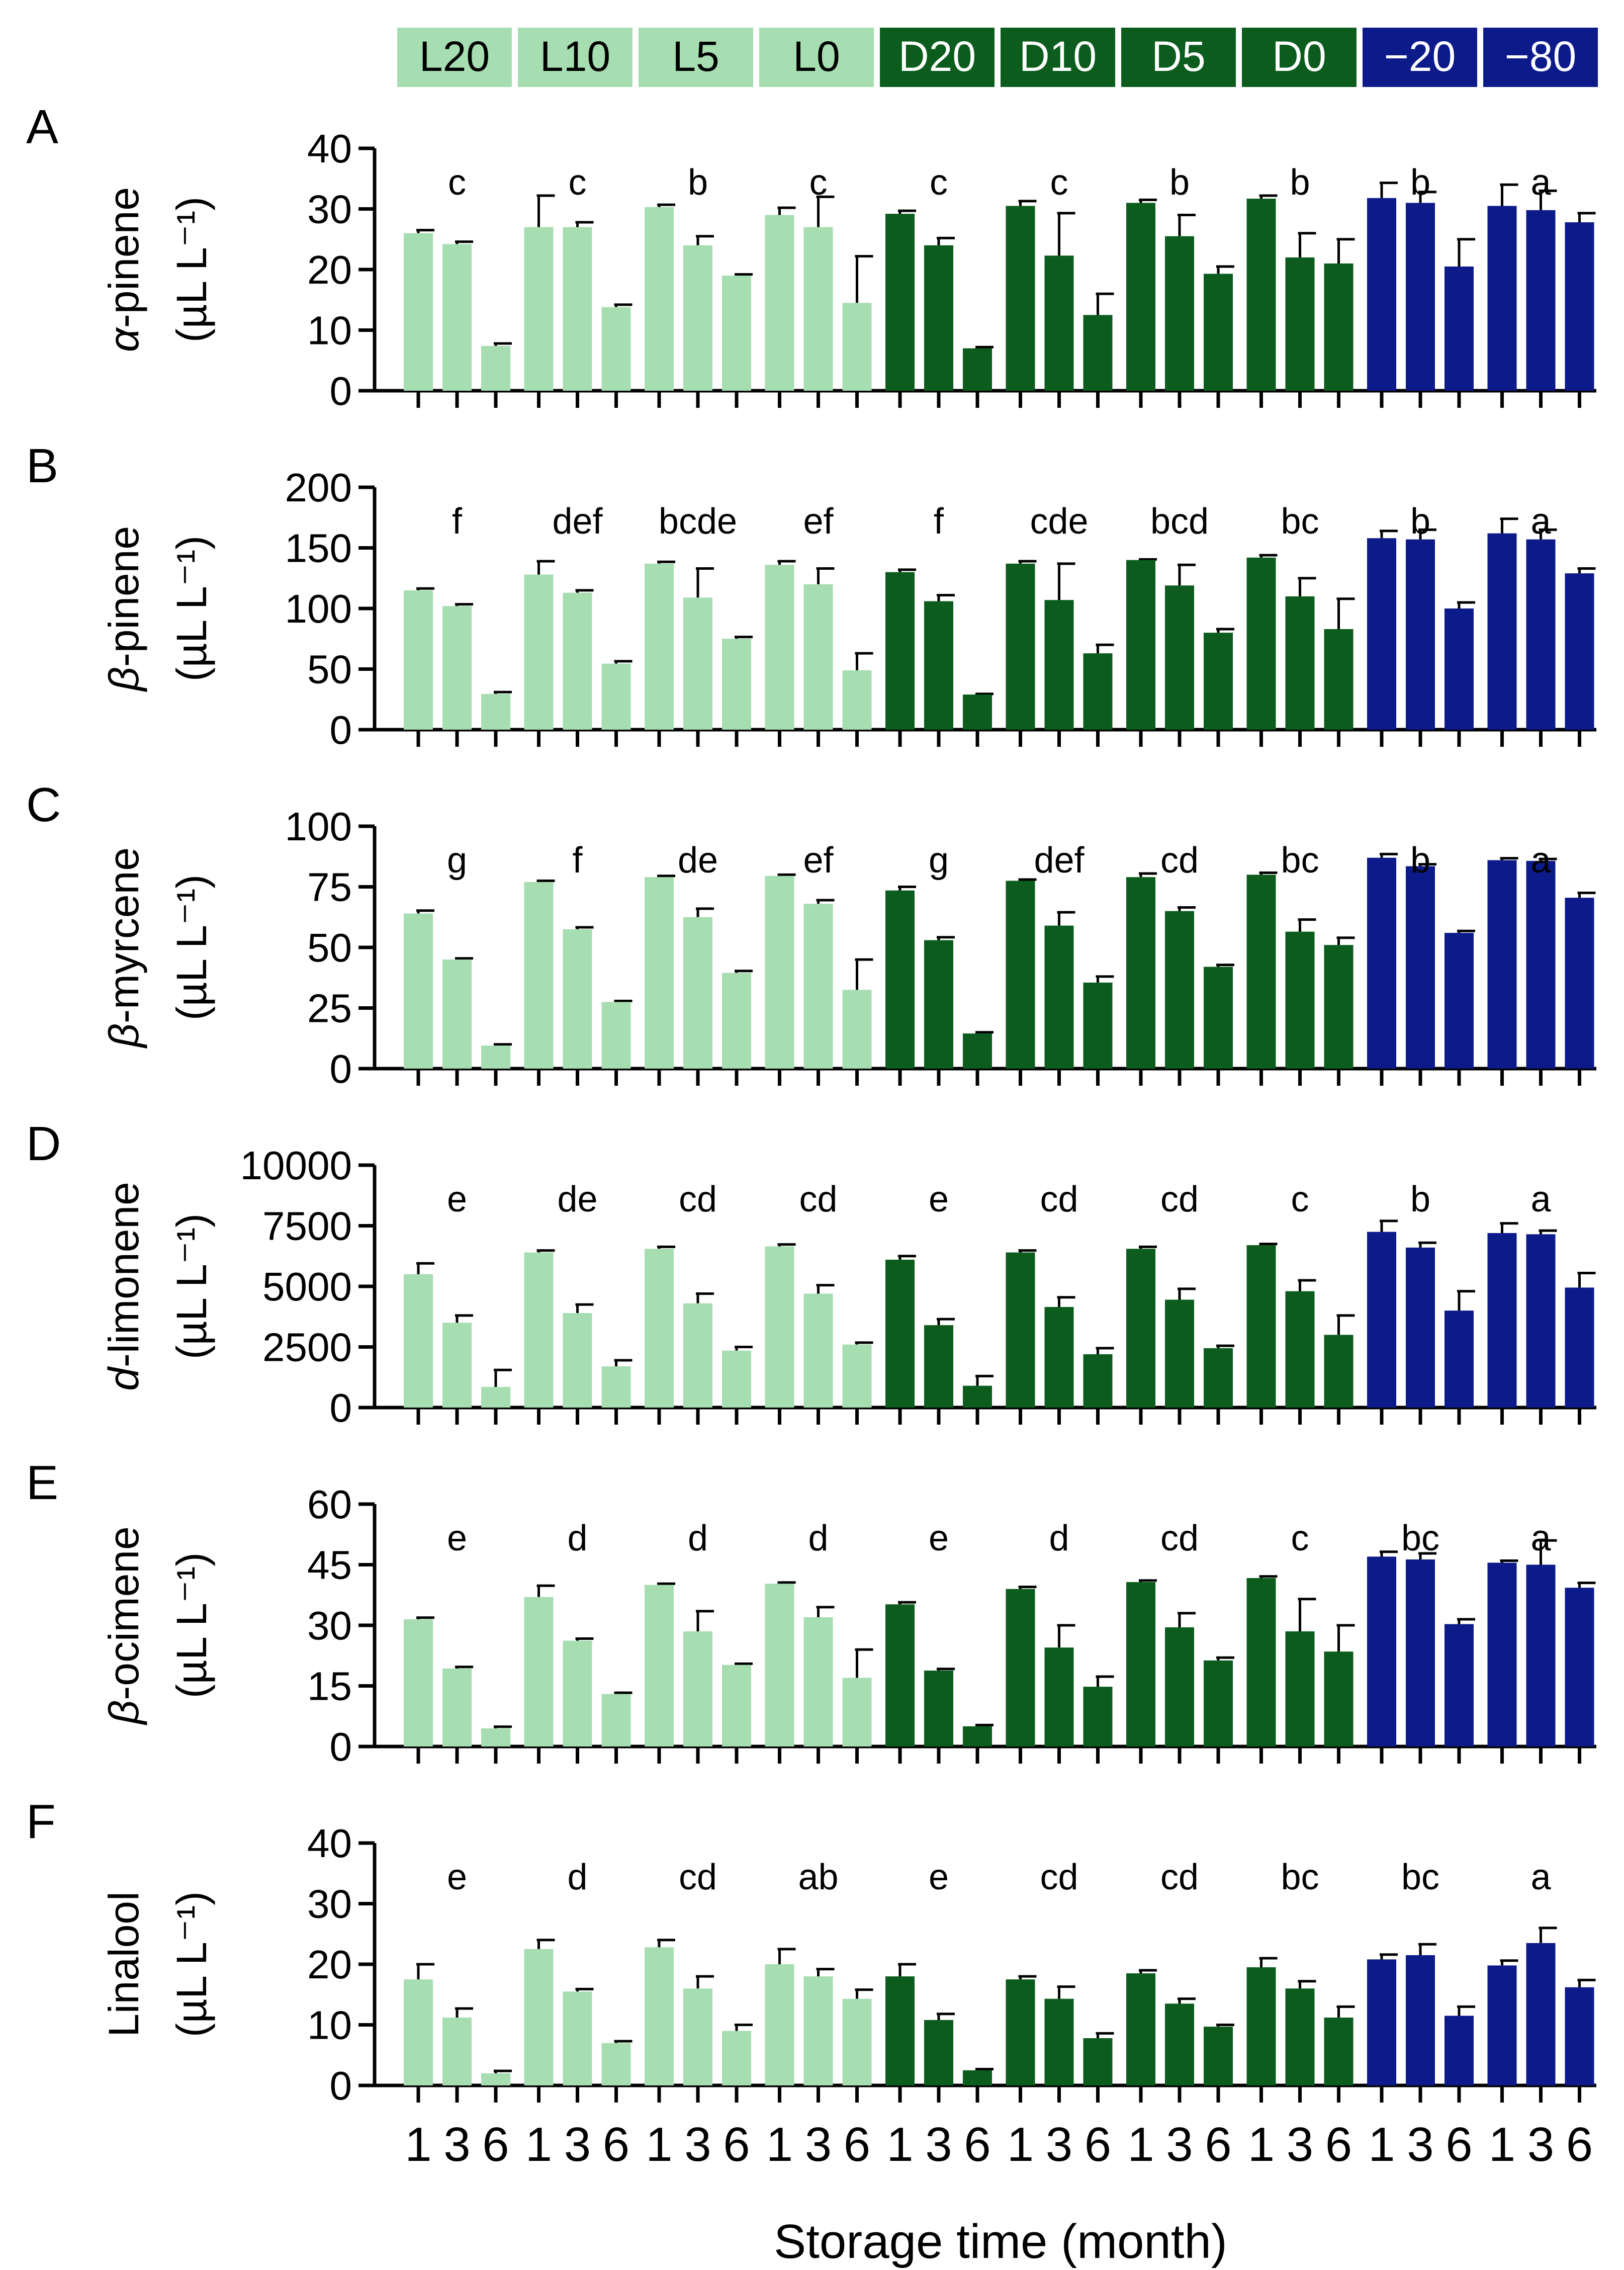 Image resolution: width=1624 pixels, height=2270 pixels. I want to click on significance-letter: g, so click(939, 861).